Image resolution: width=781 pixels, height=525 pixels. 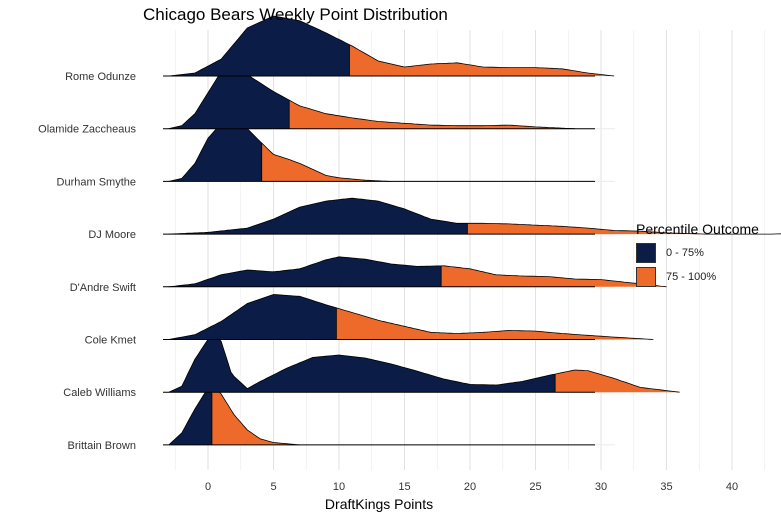 What do you see at coordinates (102, 446) in the screenshot?
I see `y-tick-label: Brittain Brown` at bounding box center [102, 446].